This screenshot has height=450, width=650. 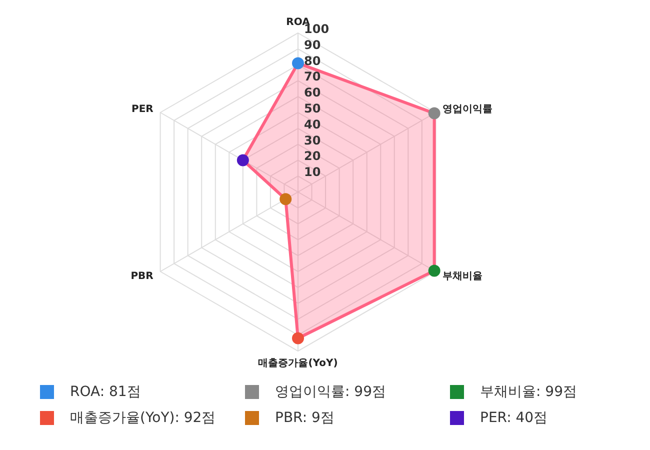 What do you see at coordinates (528, 392) in the screenshot?
I see `text: 부채비율: 99점` at bounding box center [528, 392].